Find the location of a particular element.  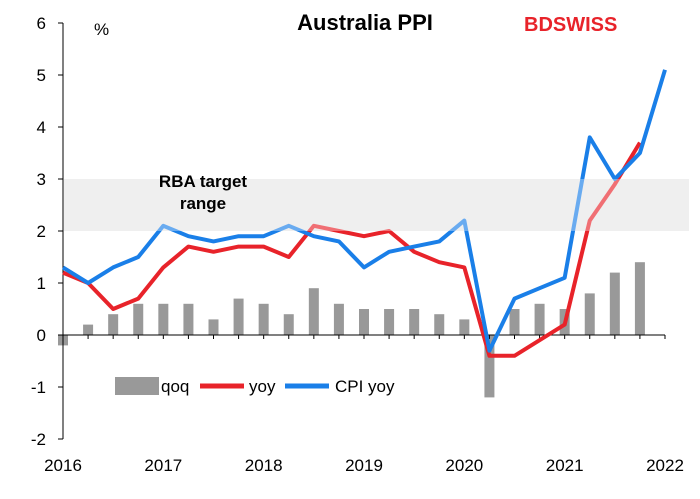

y-tick-label: 2 is located at coordinates (41, 231).